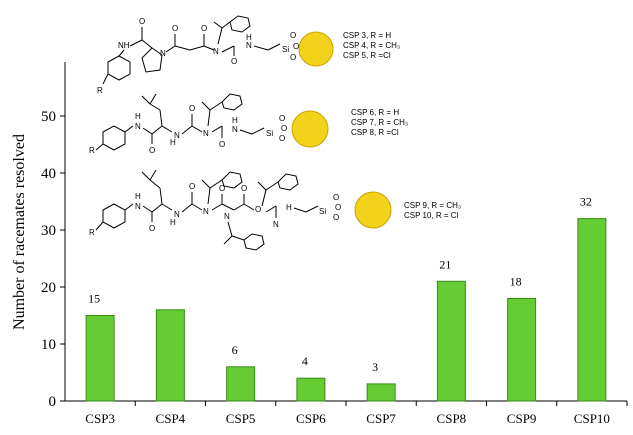  I want to click on bar-csp6, so click(311, 389).